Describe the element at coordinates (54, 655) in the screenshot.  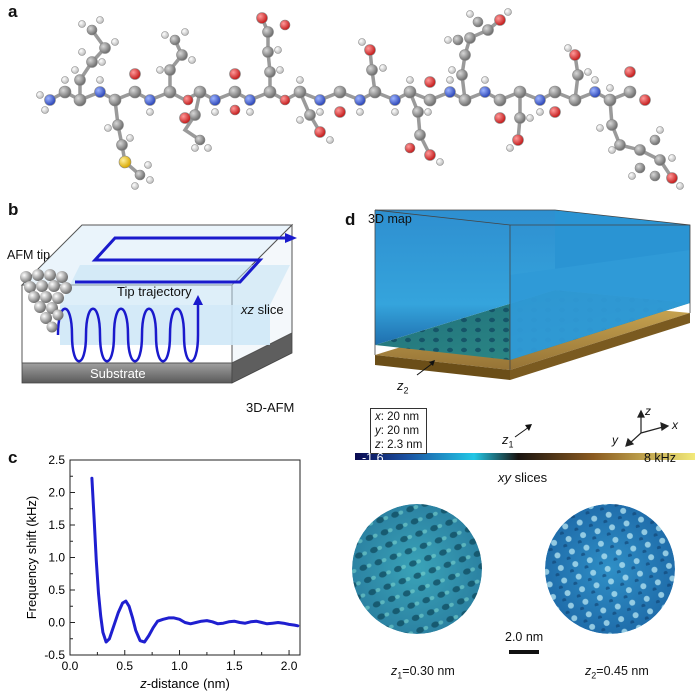
I see `y-tick-label: -0.5` at that location.